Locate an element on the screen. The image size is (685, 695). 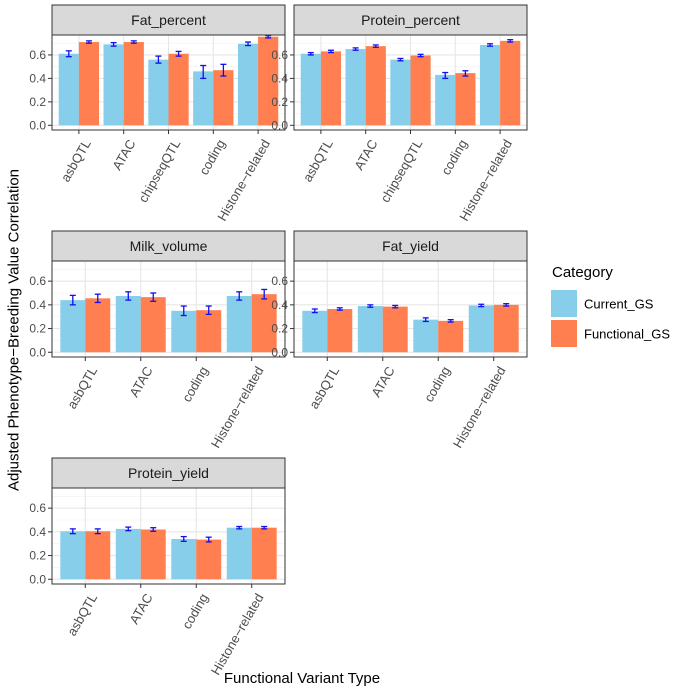
x-axis-title: Functional Variant Type is located at coordinates (302, 678).